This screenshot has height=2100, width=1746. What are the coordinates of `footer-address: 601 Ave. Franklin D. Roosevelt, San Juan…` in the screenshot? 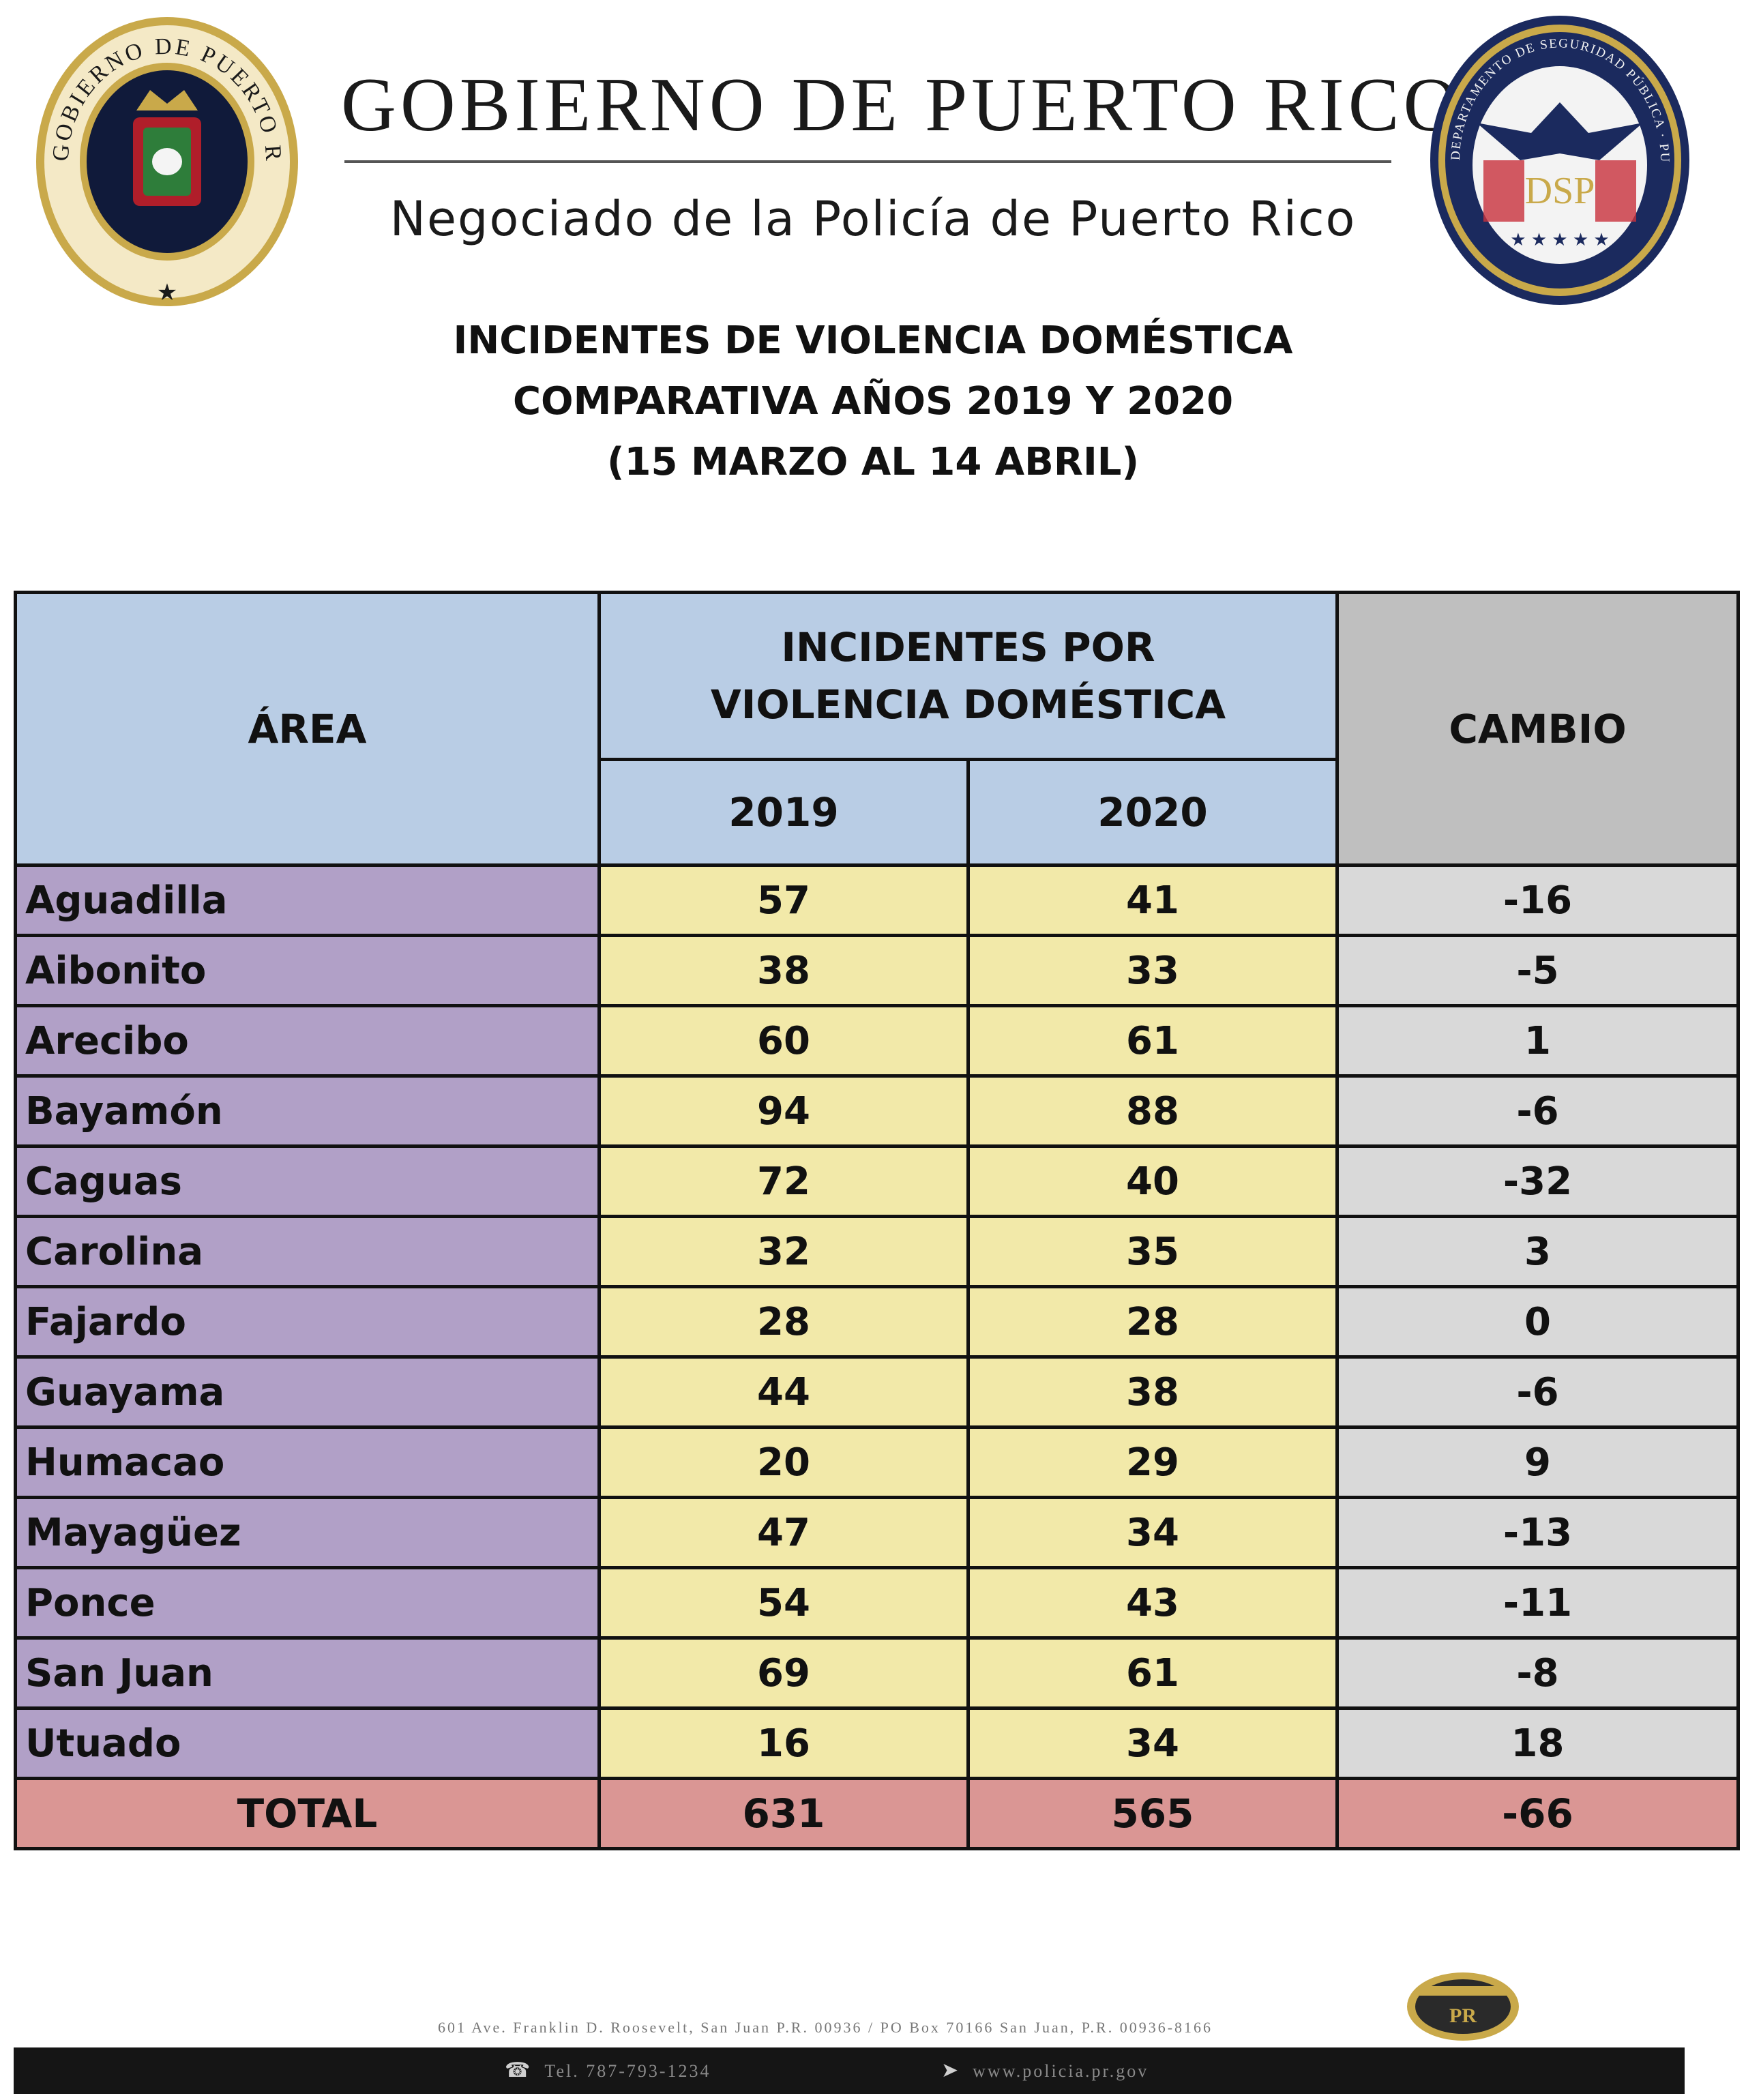 It's located at (825, 2028).